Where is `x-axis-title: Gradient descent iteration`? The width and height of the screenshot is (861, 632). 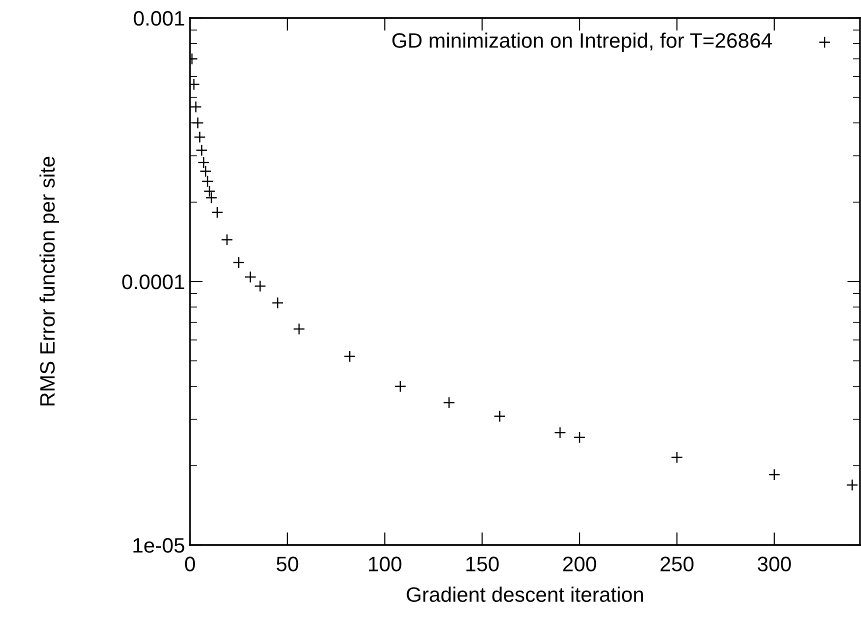 x-axis-title: Gradient descent iteration is located at coordinates (524, 594).